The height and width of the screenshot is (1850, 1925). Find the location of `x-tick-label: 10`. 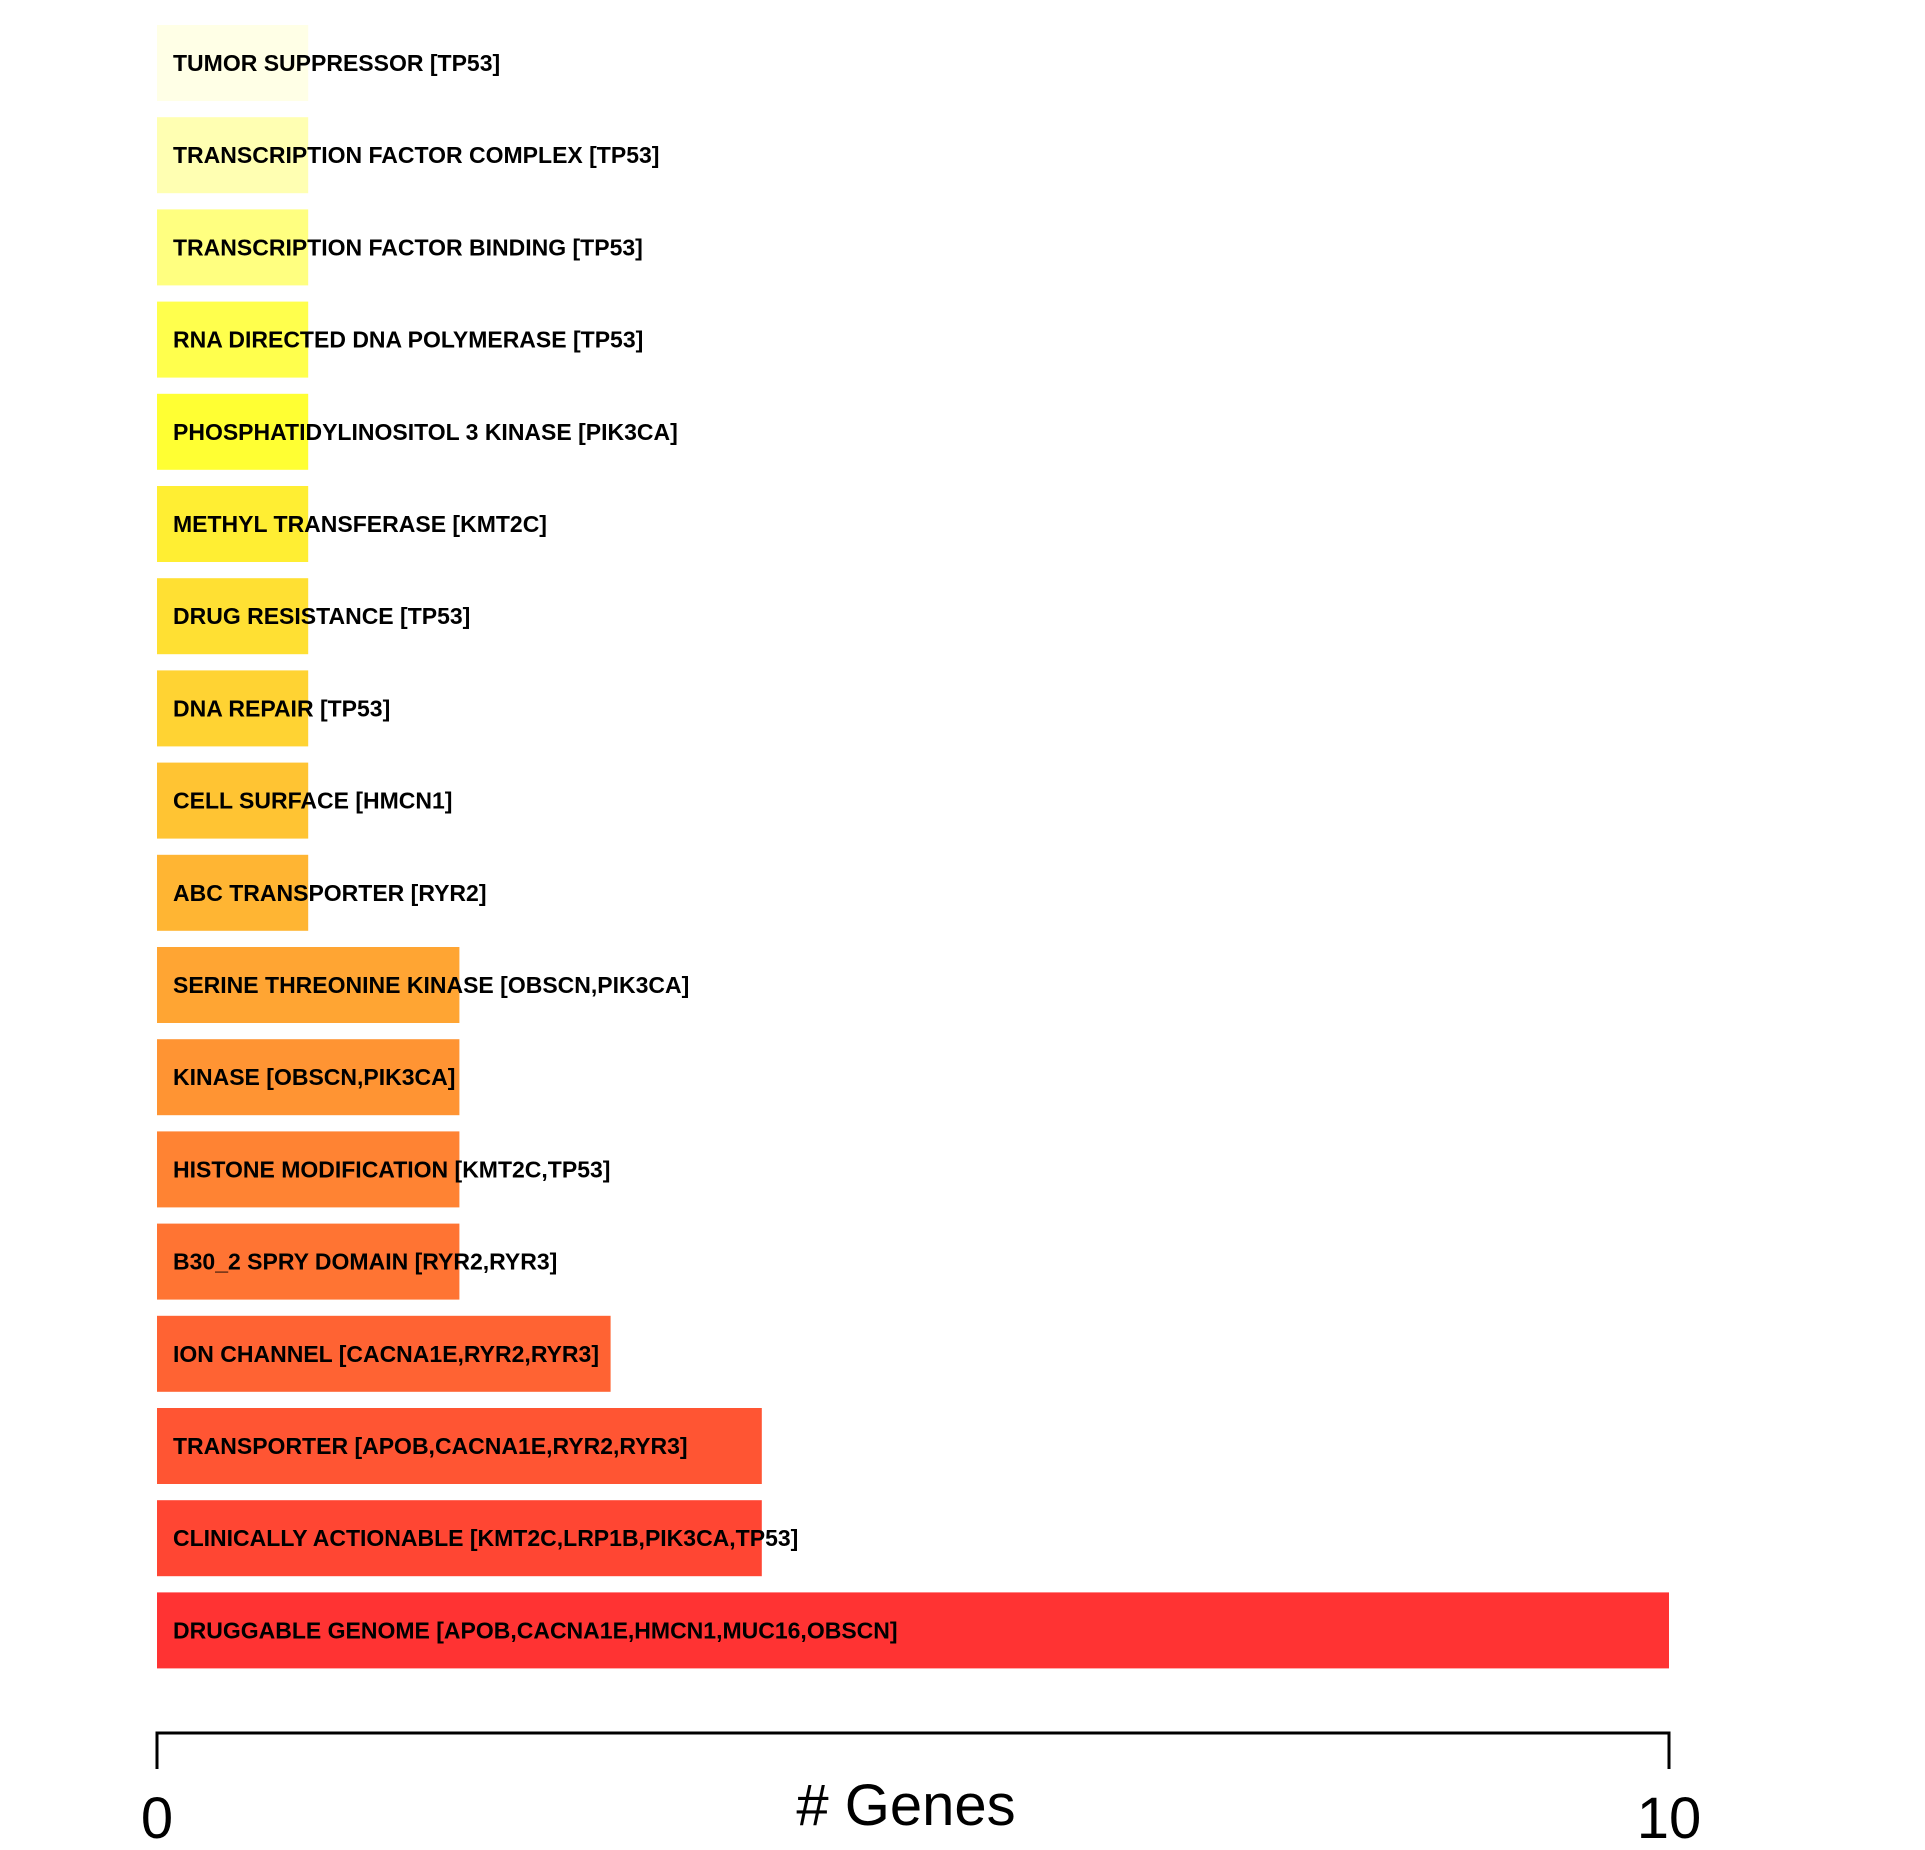

x-tick-label: 10 is located at coordinates (1669, 1818).